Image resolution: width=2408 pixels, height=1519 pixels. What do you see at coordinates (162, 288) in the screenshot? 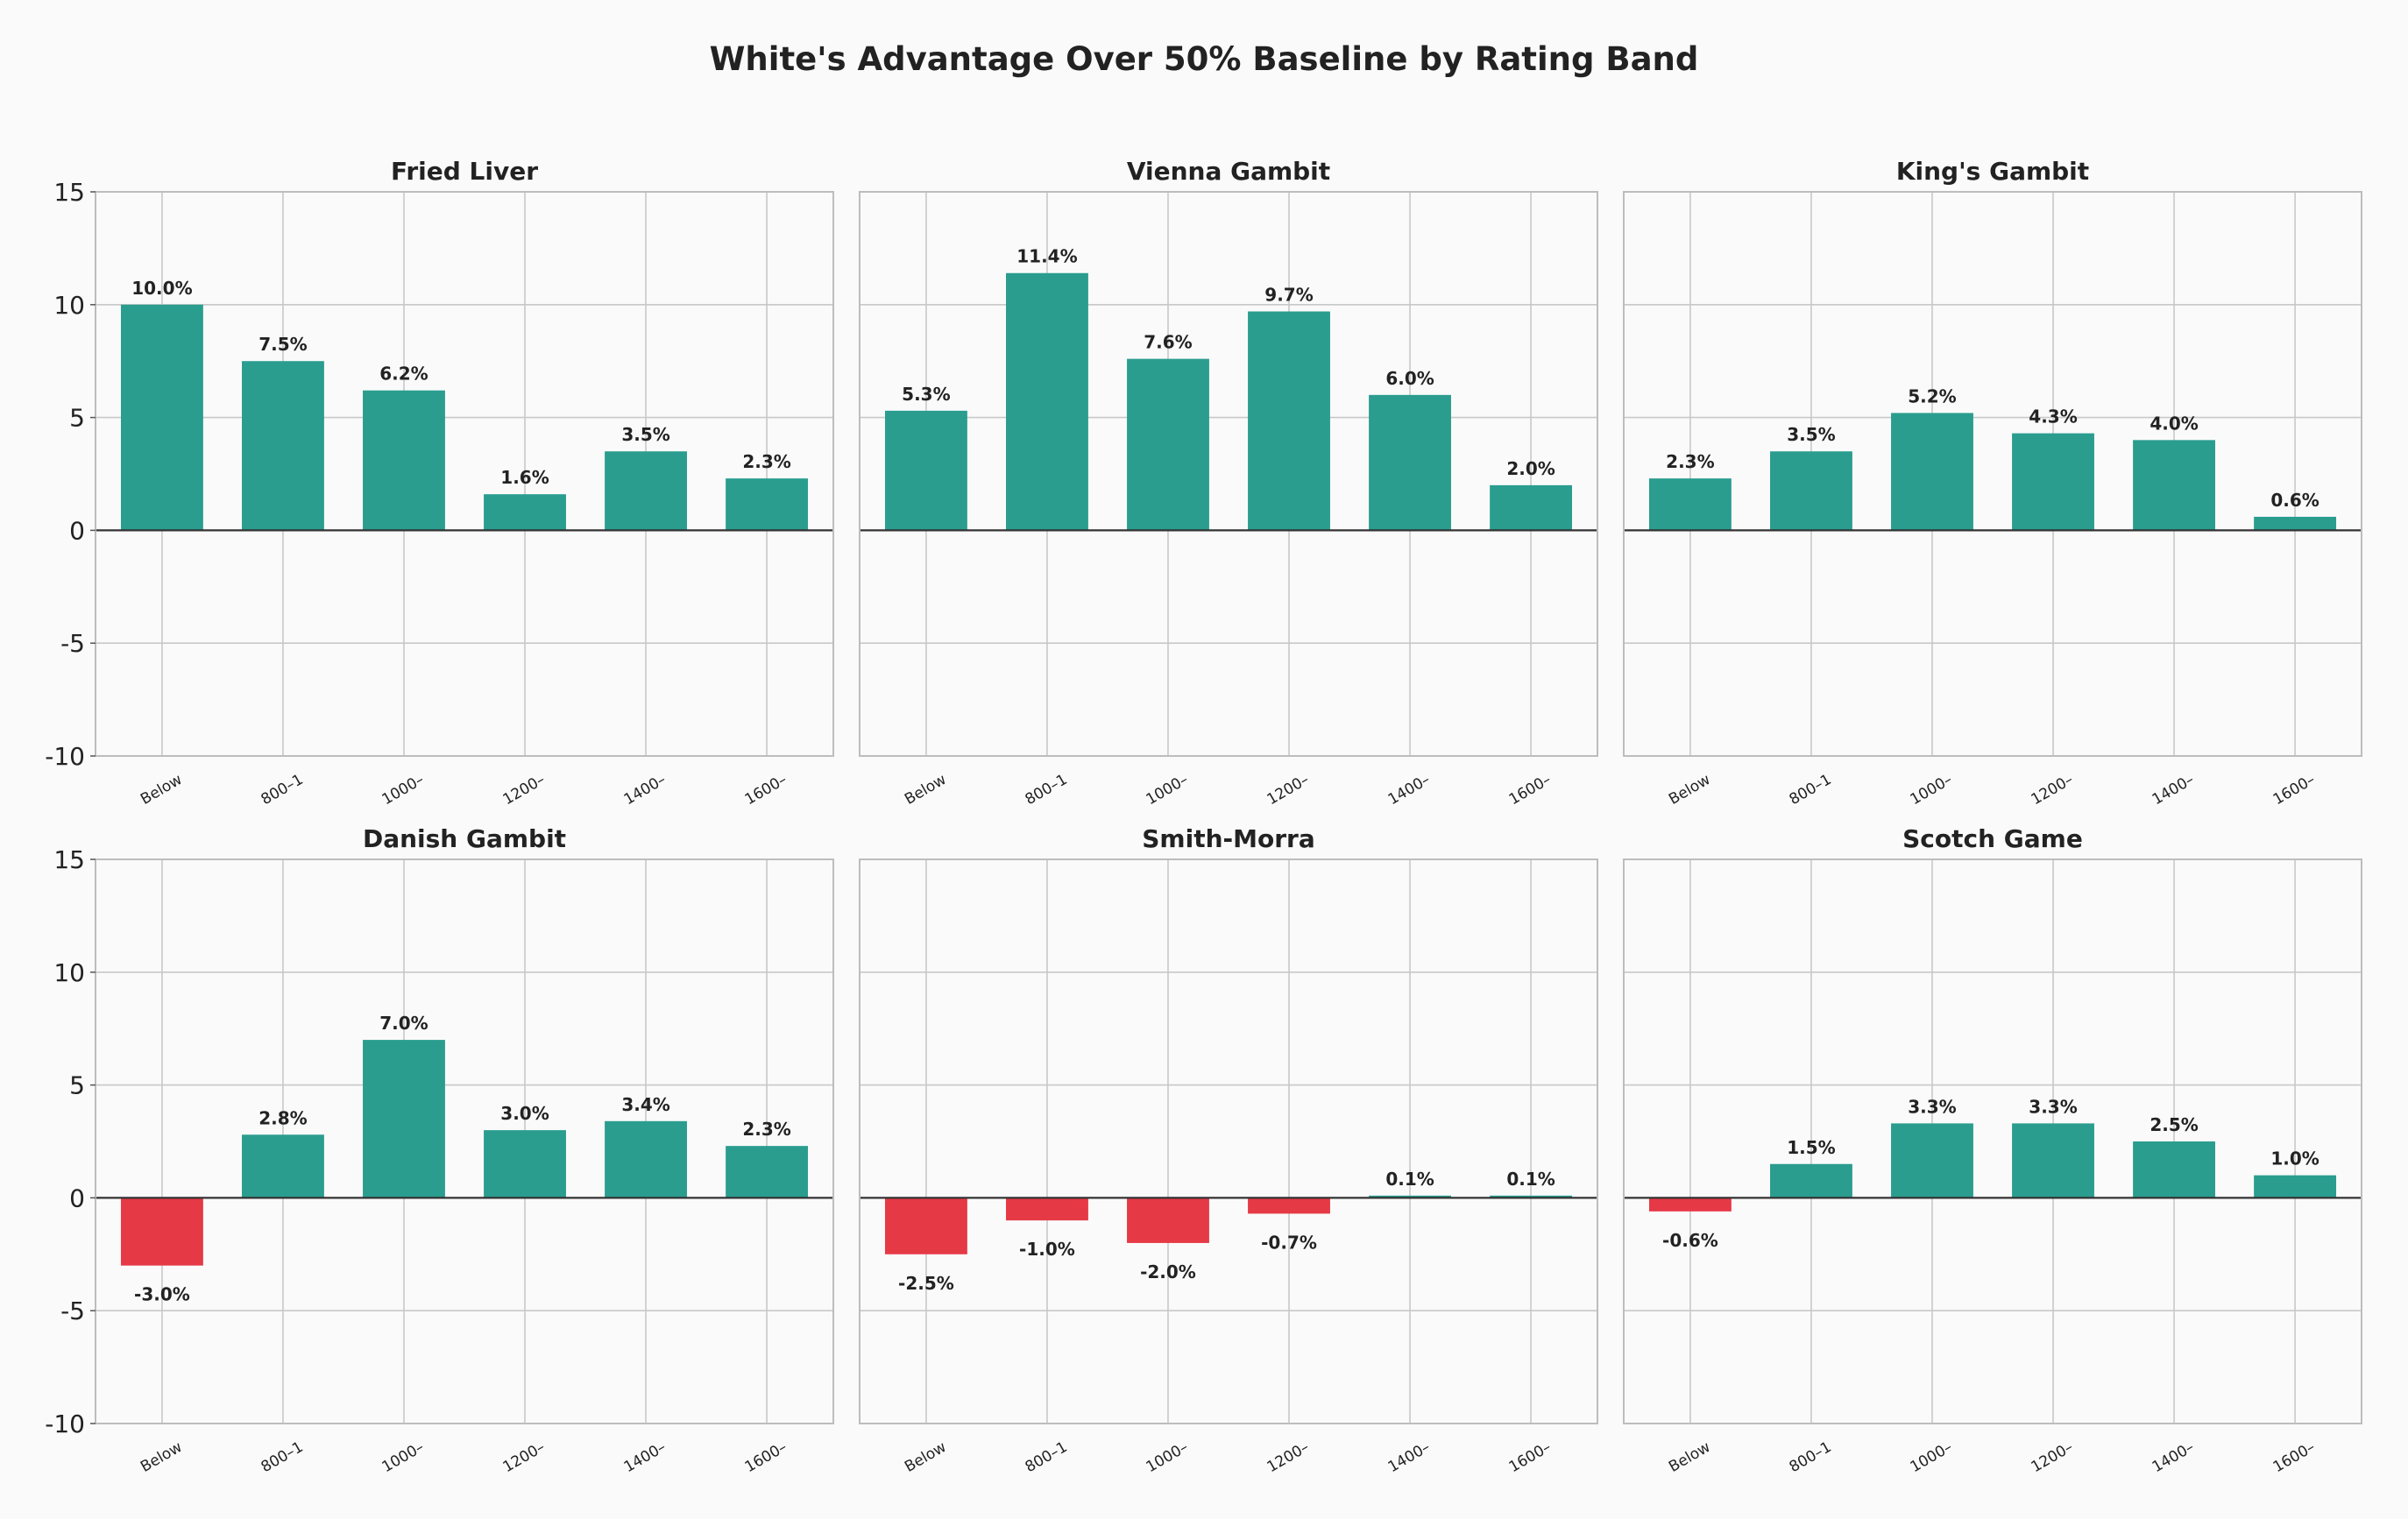
I see `data-label: 10.0%` at bounding box center [162, 288].